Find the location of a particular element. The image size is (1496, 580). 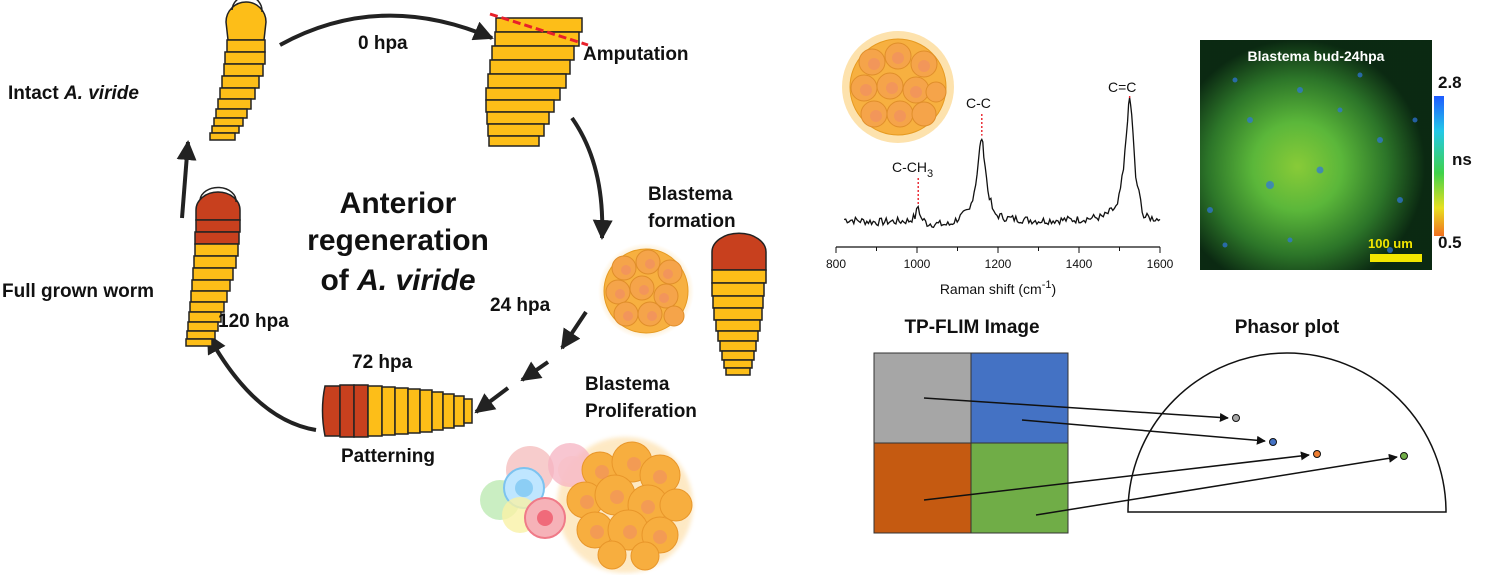

label-blastema-proliferation-2: Proliferation is located at coordinates (641, 411).